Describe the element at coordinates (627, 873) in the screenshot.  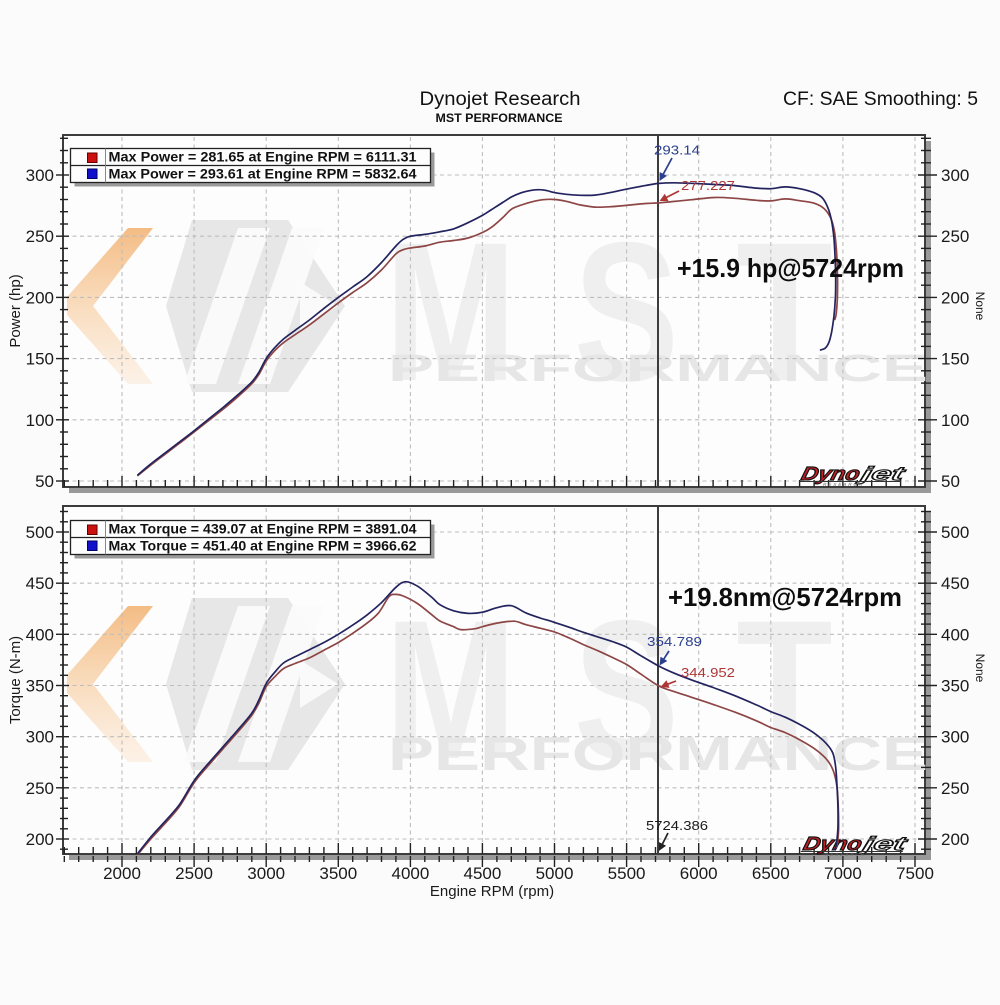
I see `svg-text: 5500` at that location.